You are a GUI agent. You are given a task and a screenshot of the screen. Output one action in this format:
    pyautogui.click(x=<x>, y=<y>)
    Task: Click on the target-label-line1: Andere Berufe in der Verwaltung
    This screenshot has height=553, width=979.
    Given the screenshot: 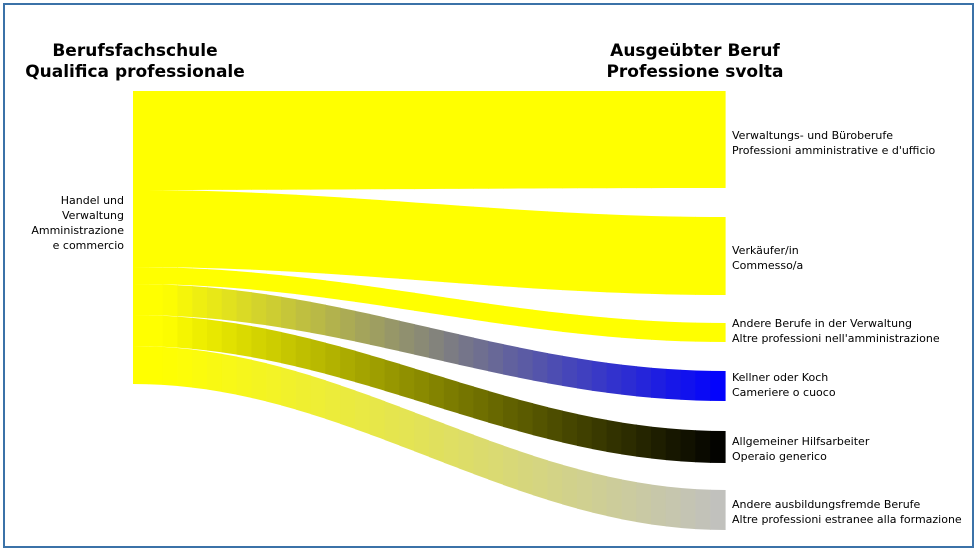 What is the action you would take?
    pyautogui.click(x=822, y=323)
    